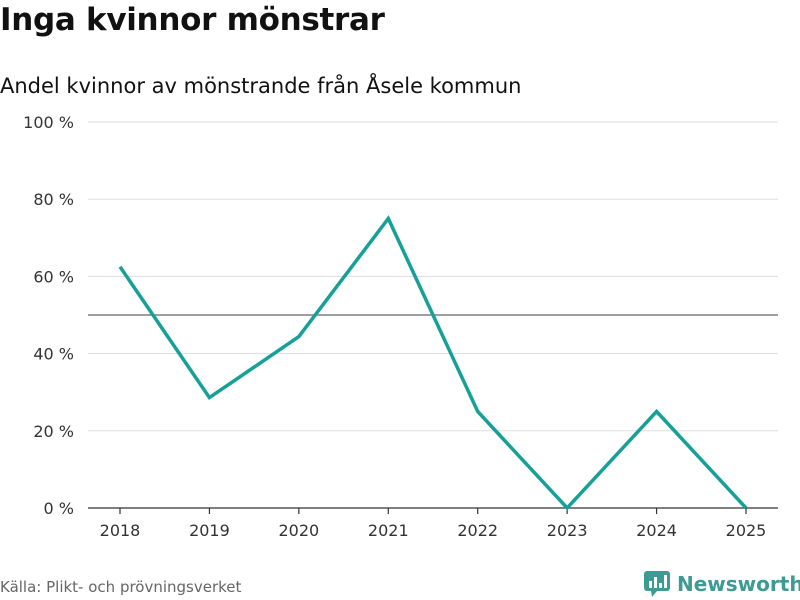  Describe the element at coordinates (657, 584) in the screenshot. I see `newsworthy-logo-icon` at that location.